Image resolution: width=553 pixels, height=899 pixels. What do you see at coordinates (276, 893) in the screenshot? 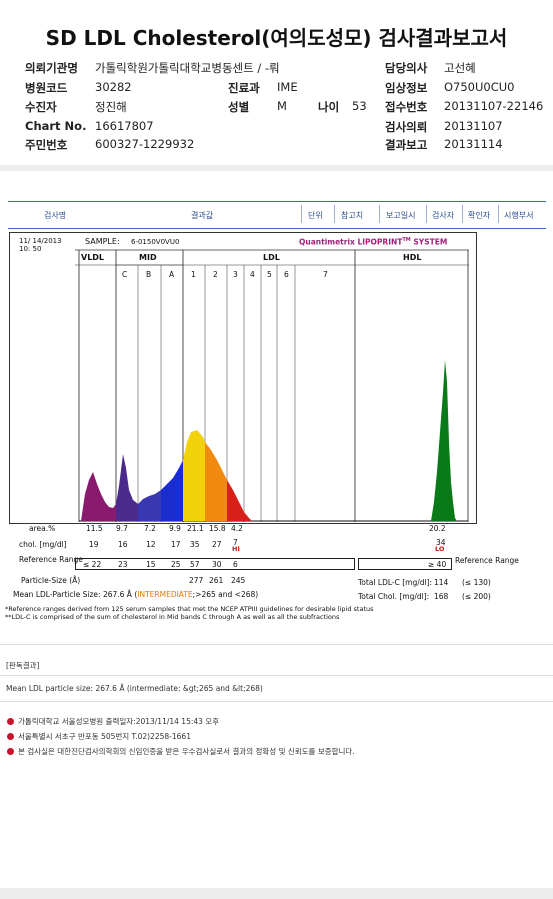
I see `bottom-band` at bounding box center [276, 893].